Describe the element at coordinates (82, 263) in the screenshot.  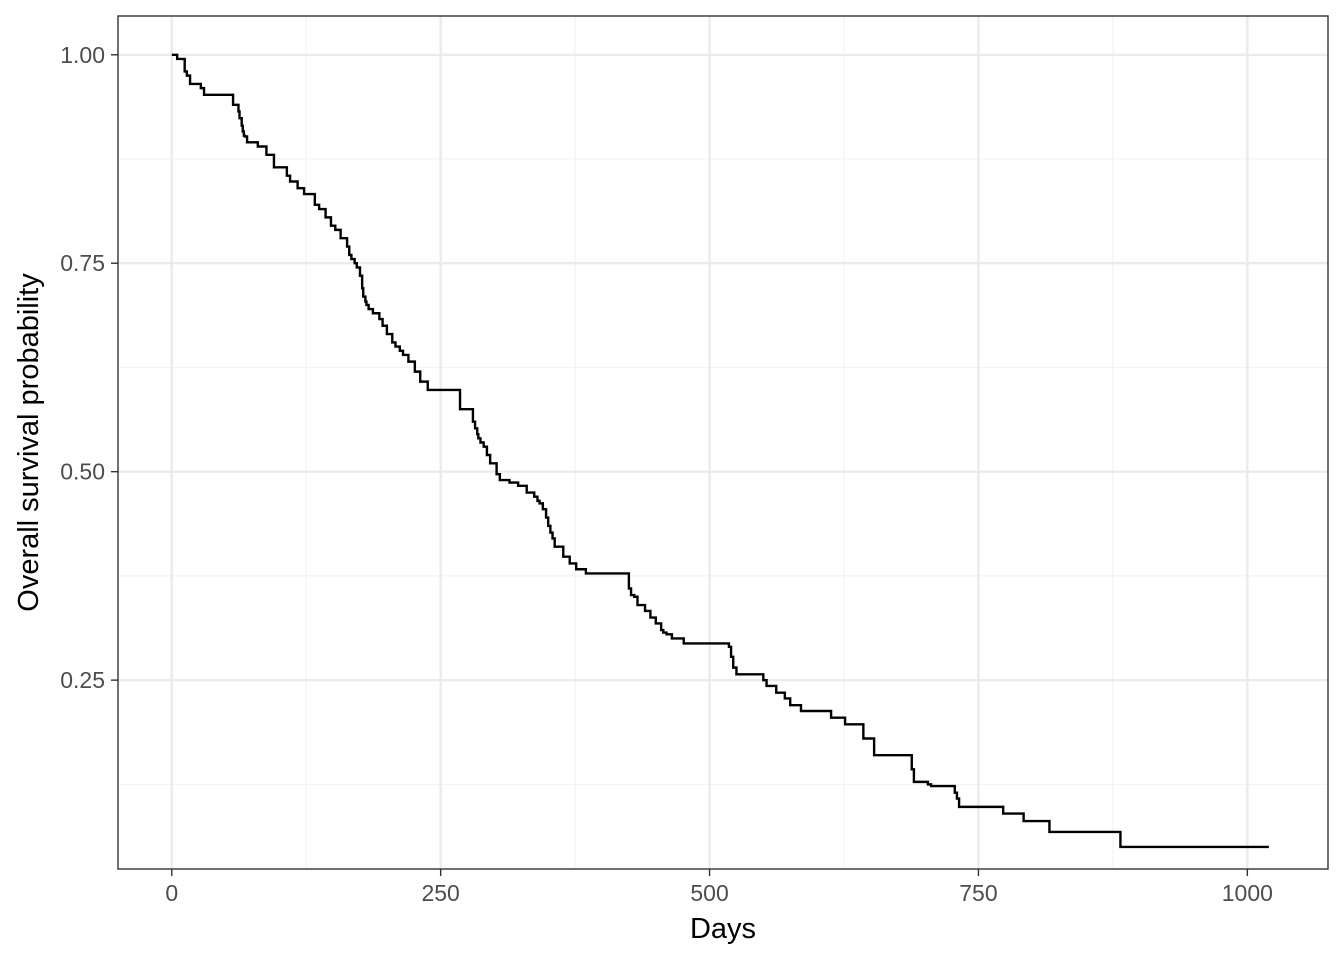
I see `y-tick-label: 0.75` at that location.